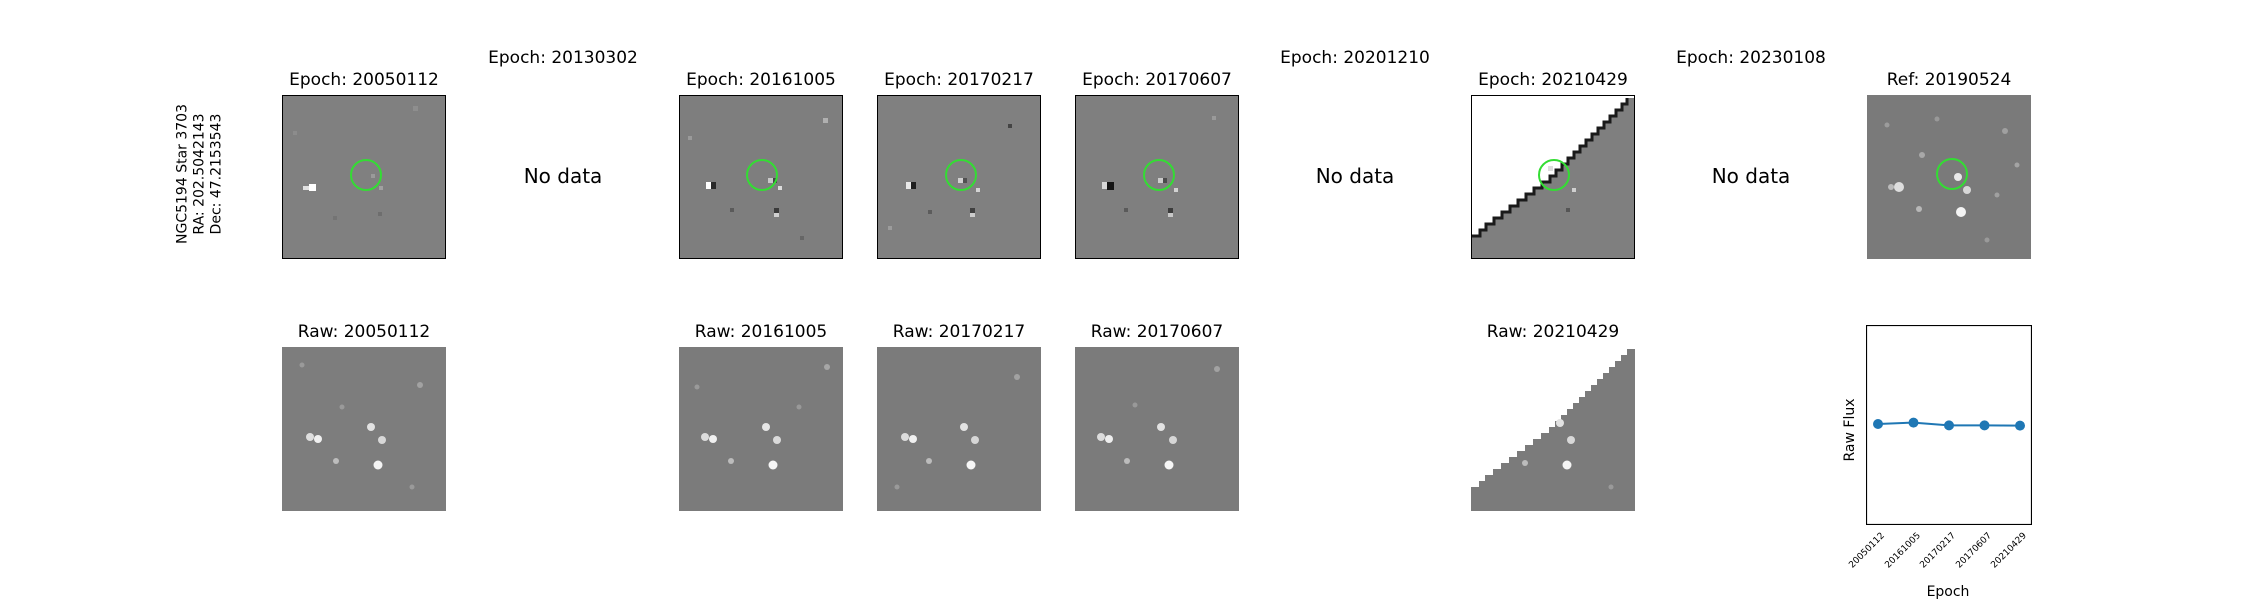 Image resolution: width=2250 pixels, height=600 pixels. I want to click on raw-title-7: Raw: 20210429, so click(1553, 332).